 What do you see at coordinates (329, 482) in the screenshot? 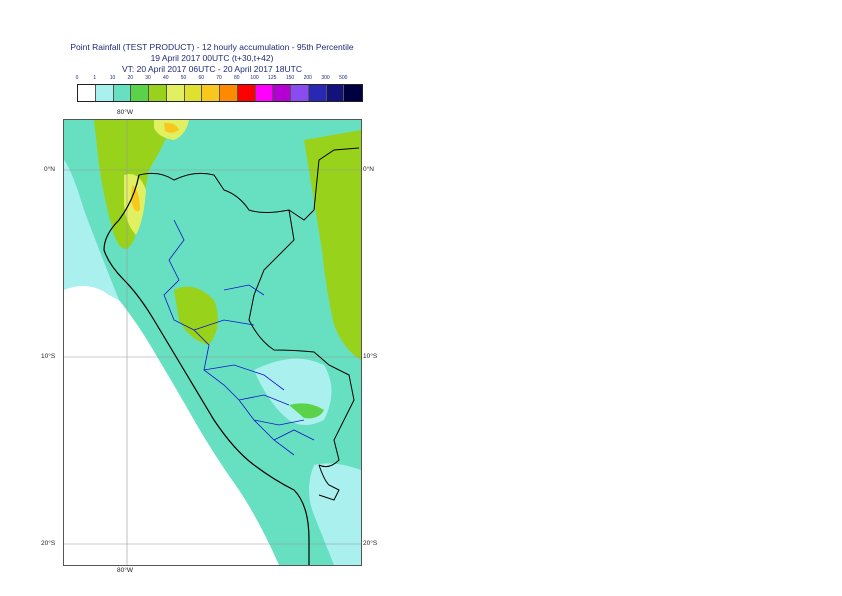
I see `border-lake` at bounding box center [329, 482].